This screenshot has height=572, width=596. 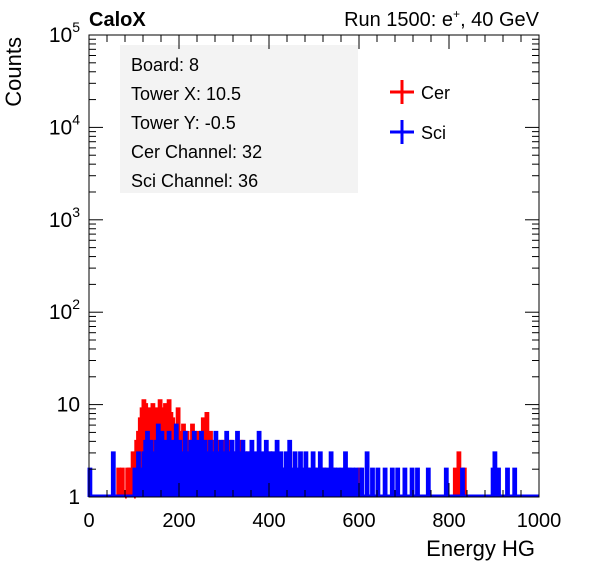 What do you see at coordinates (165, 65) in the screenshot?
I see `info-board: Board: 8` at bounding box center [165, 65].